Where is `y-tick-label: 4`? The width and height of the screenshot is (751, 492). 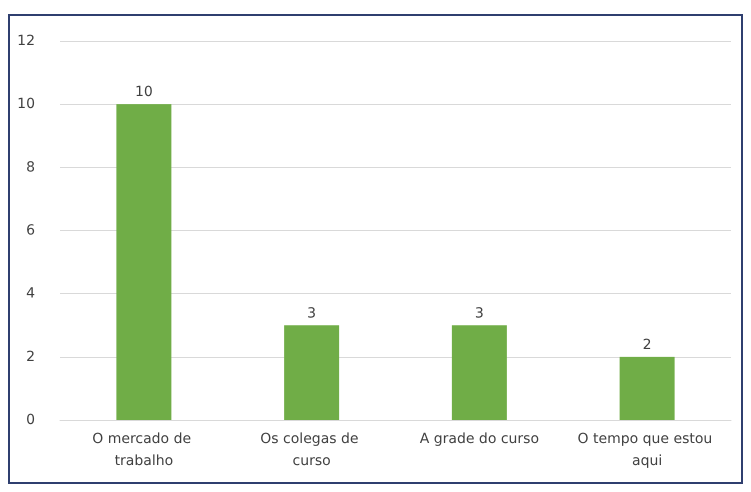
y-tick-label: 4 is located at coordinates (31, 294).